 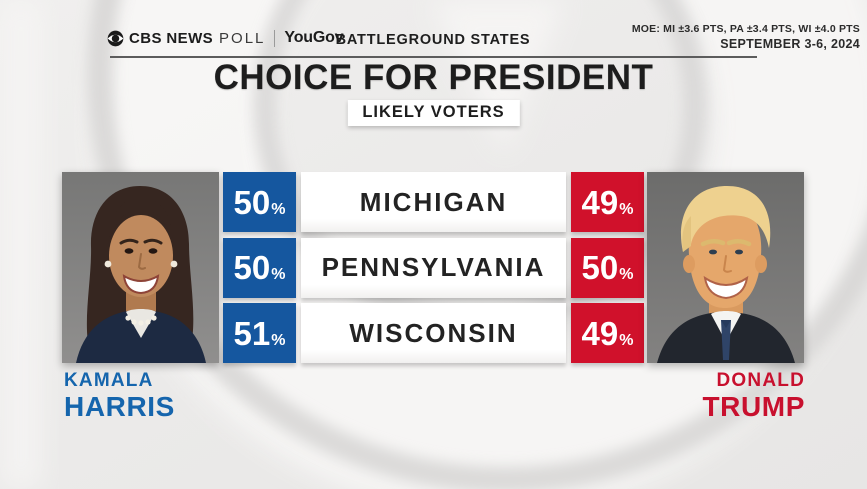 I want to click on harris-score-wisconsin: 51%, so click(x=259, y=333).